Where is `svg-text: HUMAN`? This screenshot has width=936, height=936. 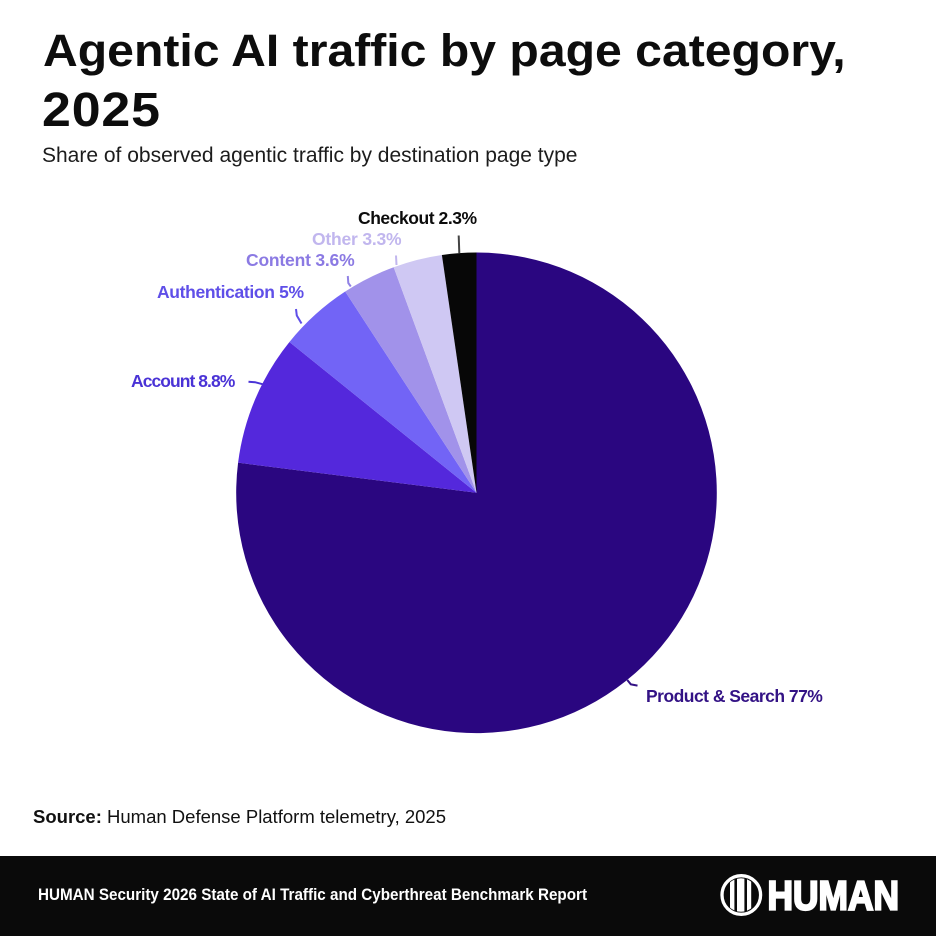 svg-text: HUMAN is located at coordinates (834, 896).